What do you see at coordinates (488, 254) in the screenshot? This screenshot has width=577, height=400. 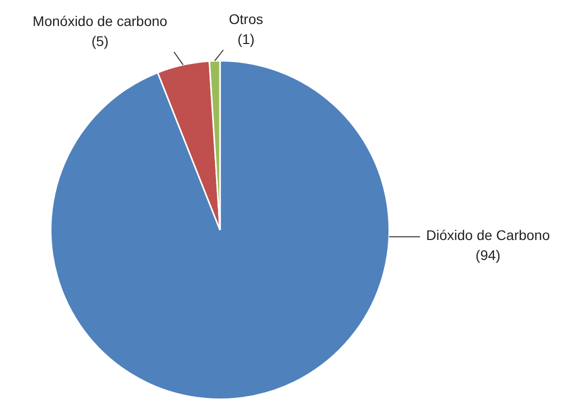 I see `data-label: (94)` at bounding box center [488, 254].